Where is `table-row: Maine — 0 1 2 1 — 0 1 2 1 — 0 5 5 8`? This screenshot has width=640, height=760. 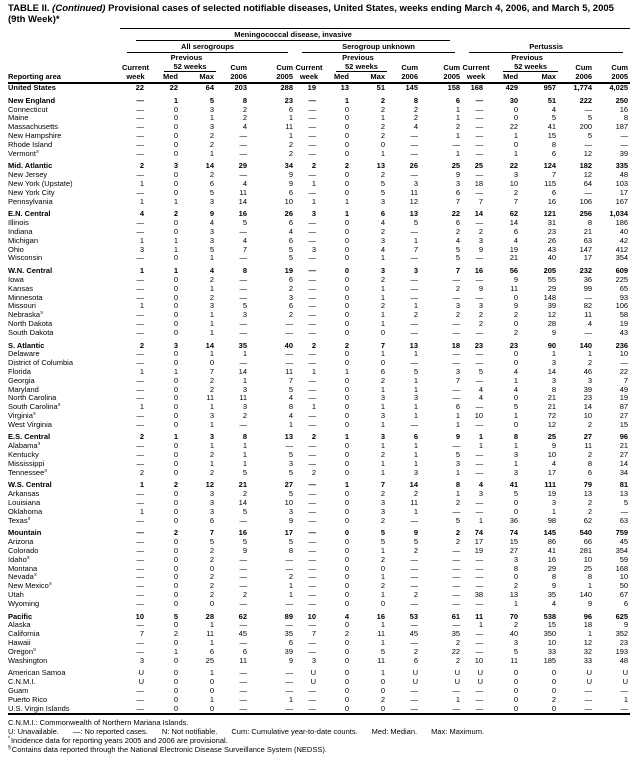
table-row: Maine — 0 1 2 1 — 0 1 2 1 — 0 5 5 8 is located at coordinates (319, 118).